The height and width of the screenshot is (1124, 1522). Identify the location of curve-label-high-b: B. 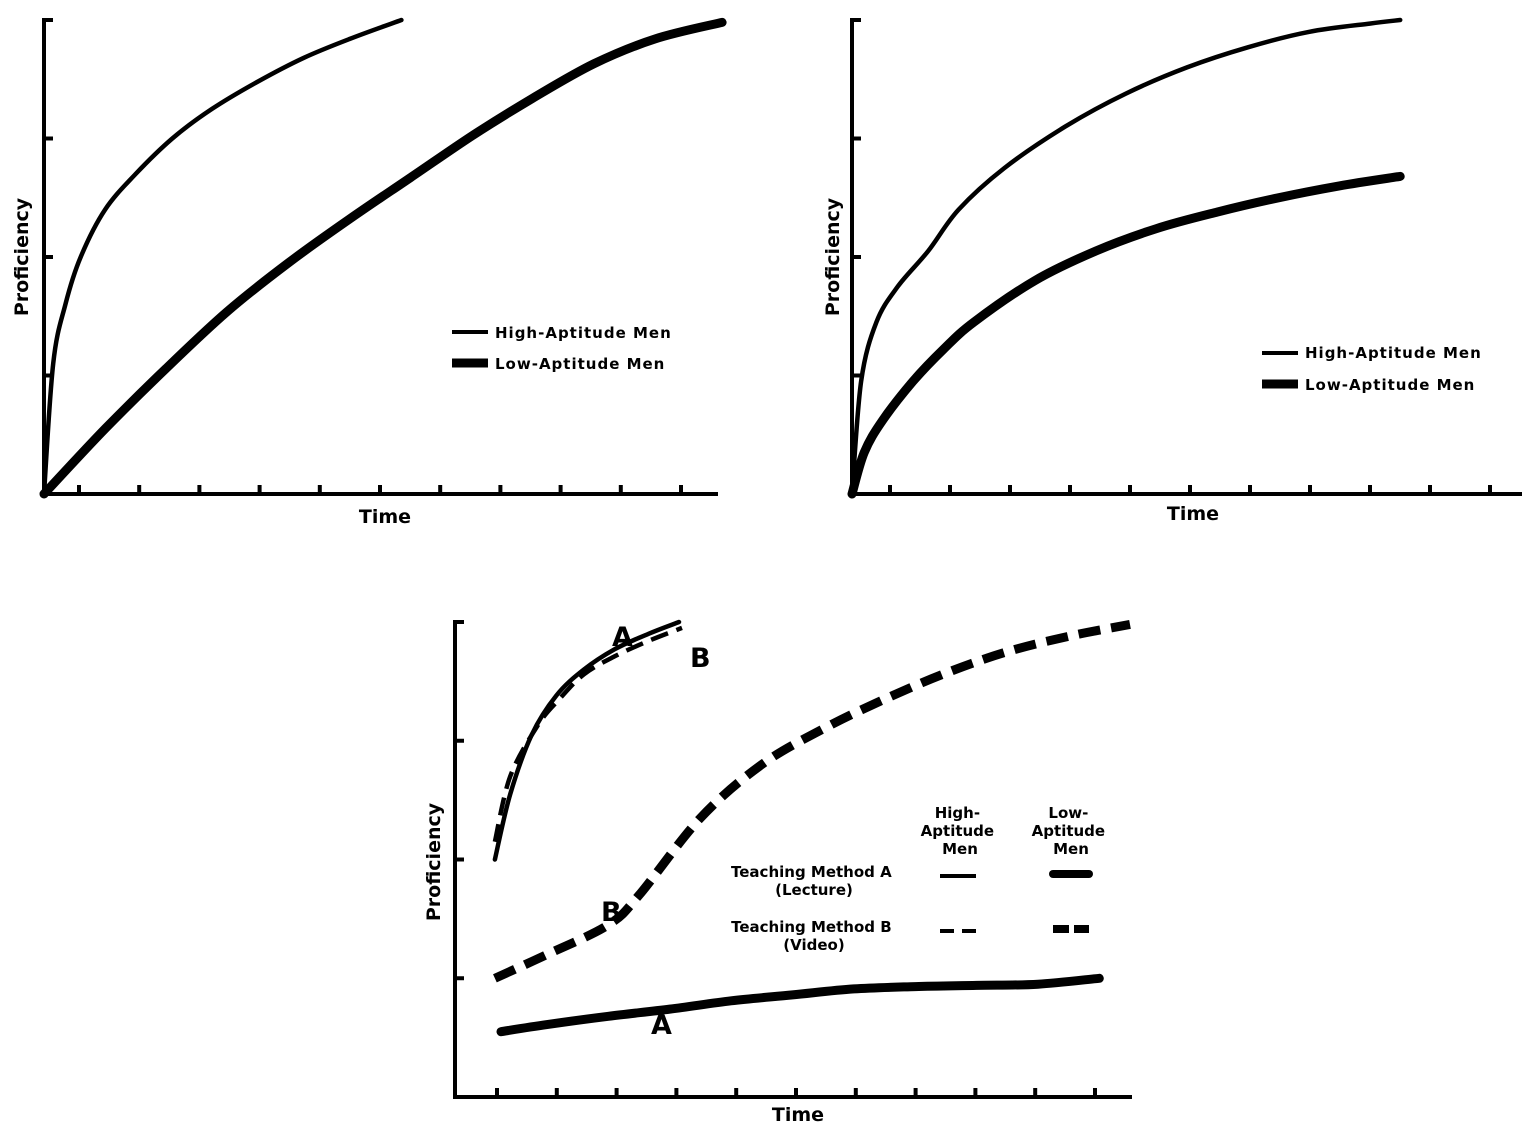
(700, 658).